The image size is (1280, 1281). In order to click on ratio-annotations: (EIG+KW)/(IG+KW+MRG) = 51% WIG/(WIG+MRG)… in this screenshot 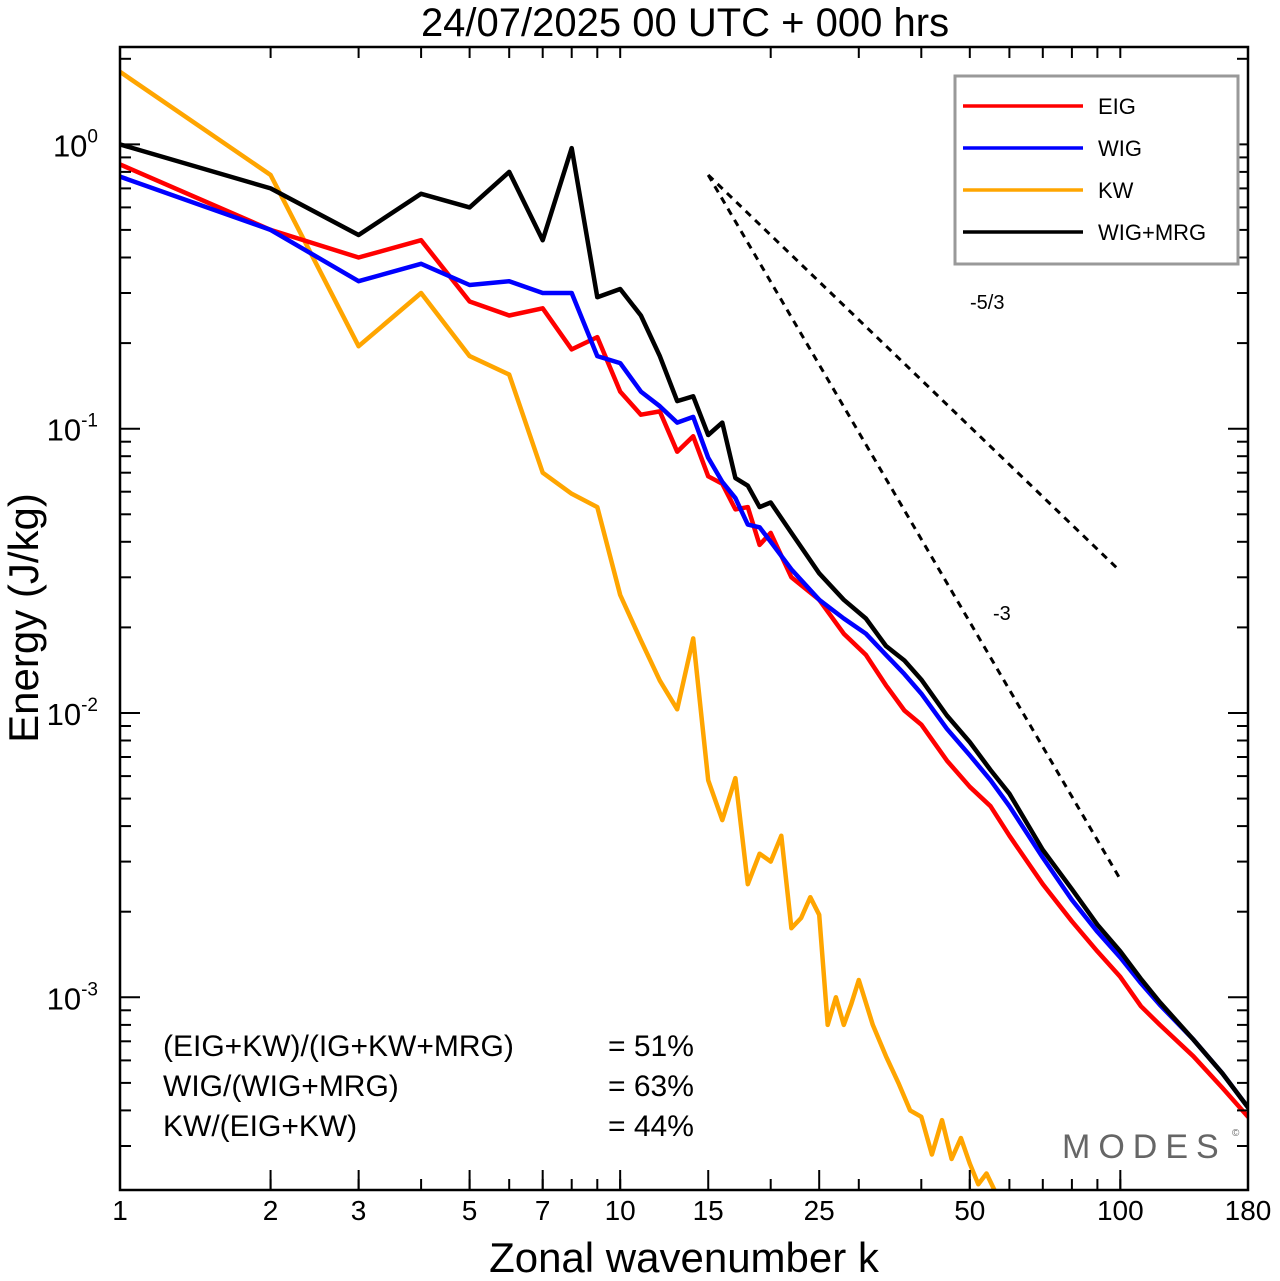, I will do `click(428, 1086)`.